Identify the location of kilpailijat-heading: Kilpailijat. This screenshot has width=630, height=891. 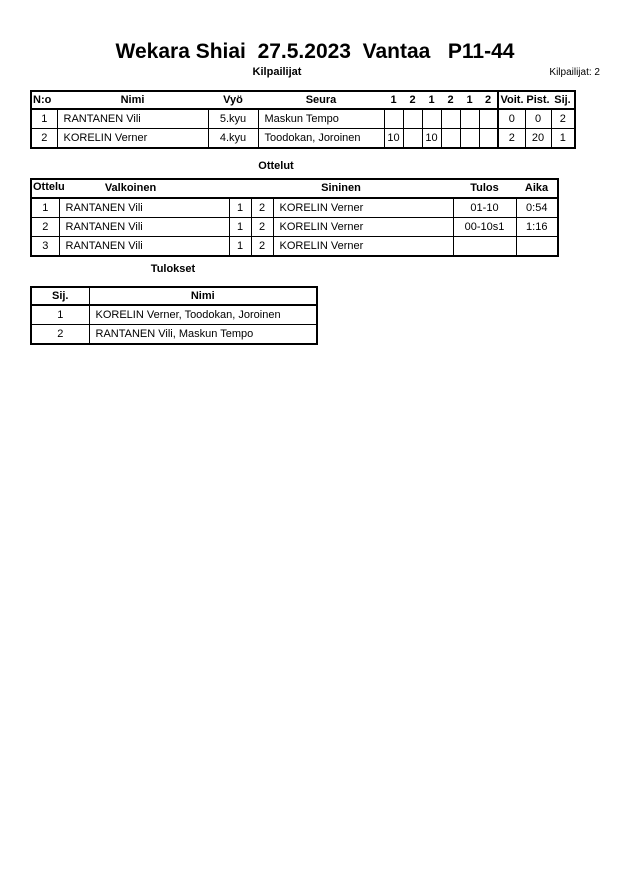
(277, 72).